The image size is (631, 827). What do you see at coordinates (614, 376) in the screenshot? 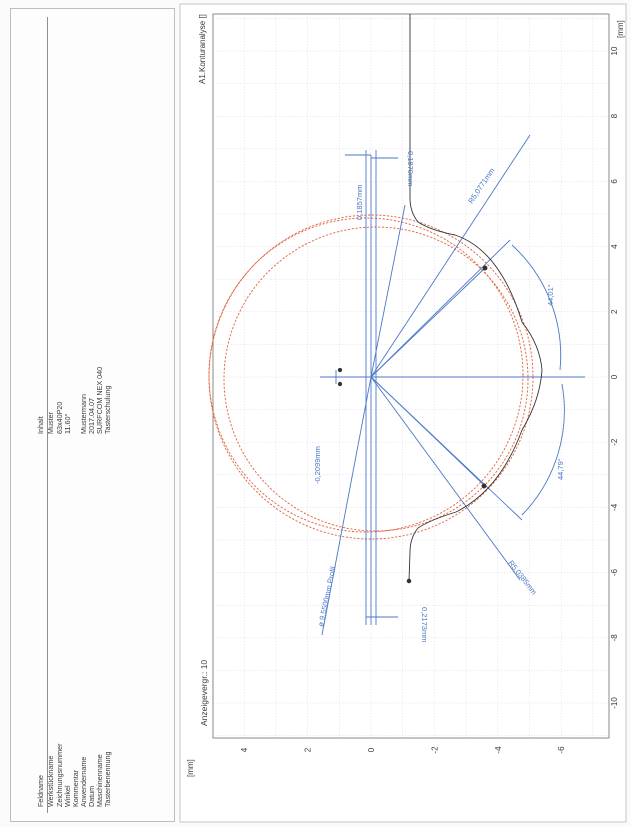
I see `x-tick-label: 0` at bounding box center [614, 376].